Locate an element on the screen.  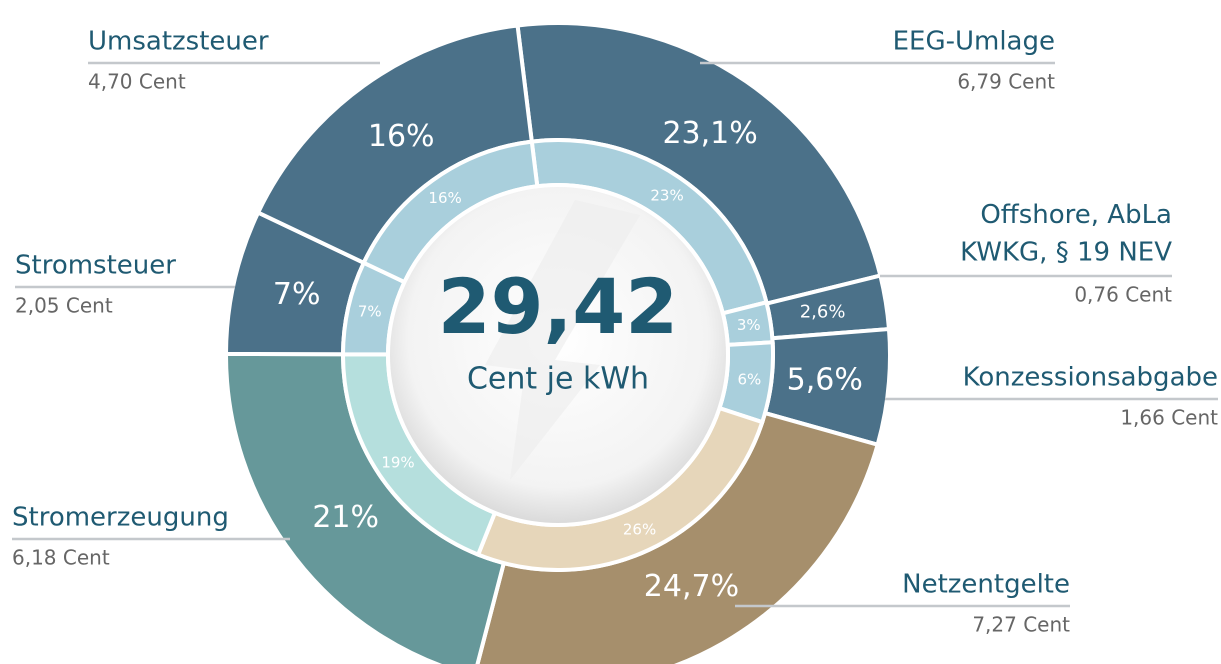
segment-label: 3% is located at coordinates (749, 325).